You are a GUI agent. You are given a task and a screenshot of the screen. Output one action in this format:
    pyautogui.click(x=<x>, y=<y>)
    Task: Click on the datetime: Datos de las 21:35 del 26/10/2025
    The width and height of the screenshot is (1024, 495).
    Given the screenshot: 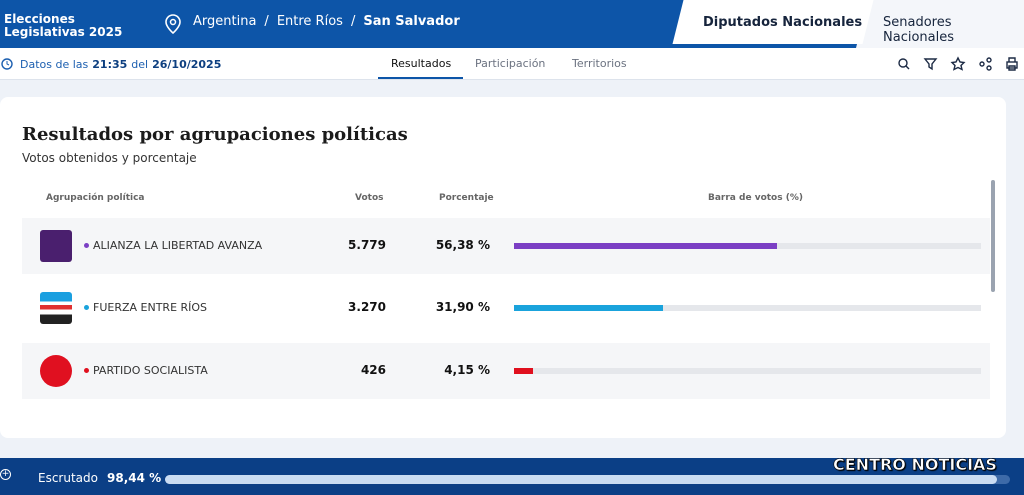 What is the action you would take?
    pyautogui.click(x=120, y=64)
    